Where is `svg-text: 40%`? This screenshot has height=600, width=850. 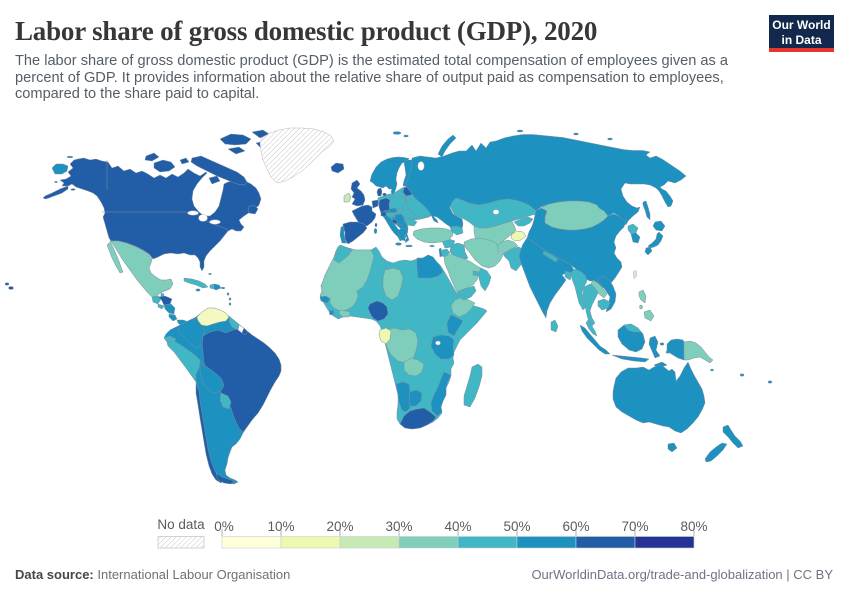 svg-text: 40% is located at coordinates (457, 526).